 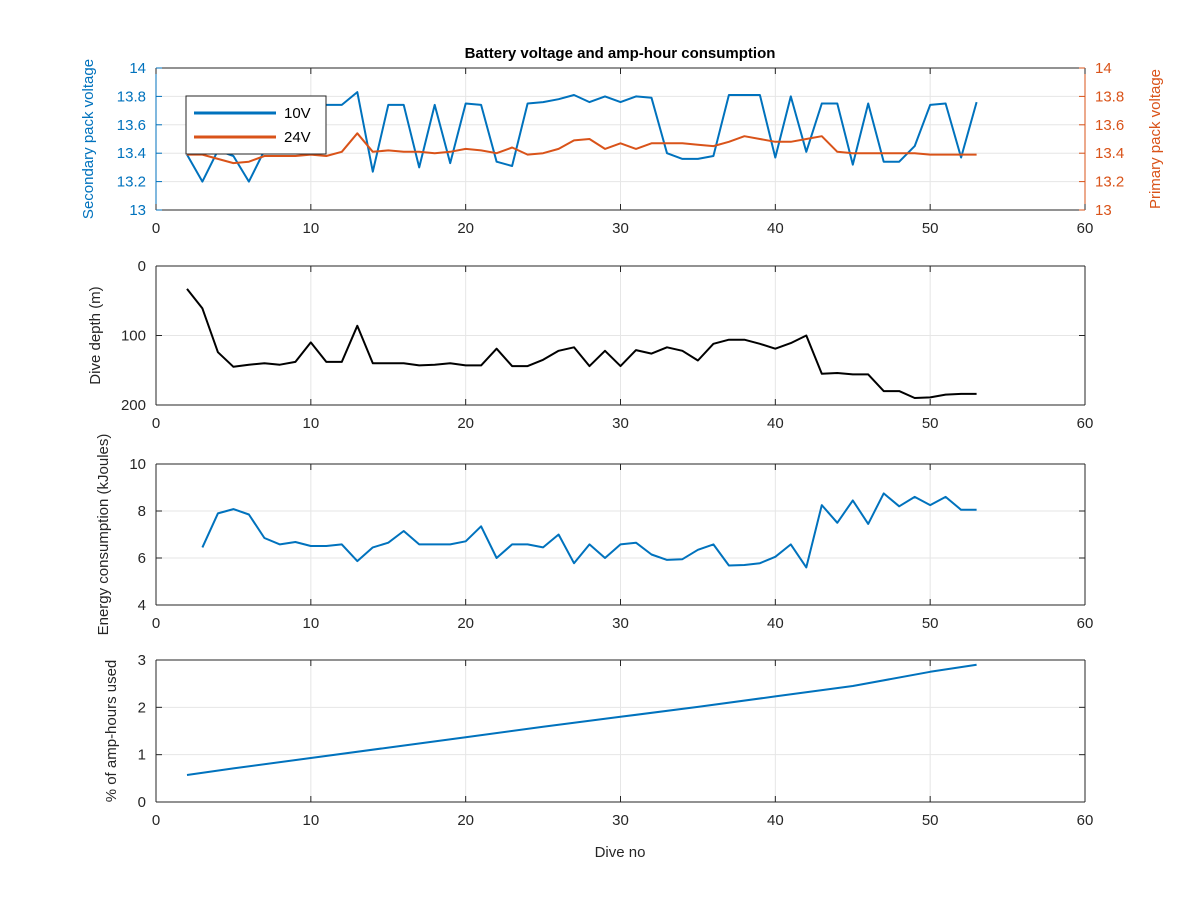 I want to click on panel-4-y-tick-label: 2, so click(x=142, y=707).